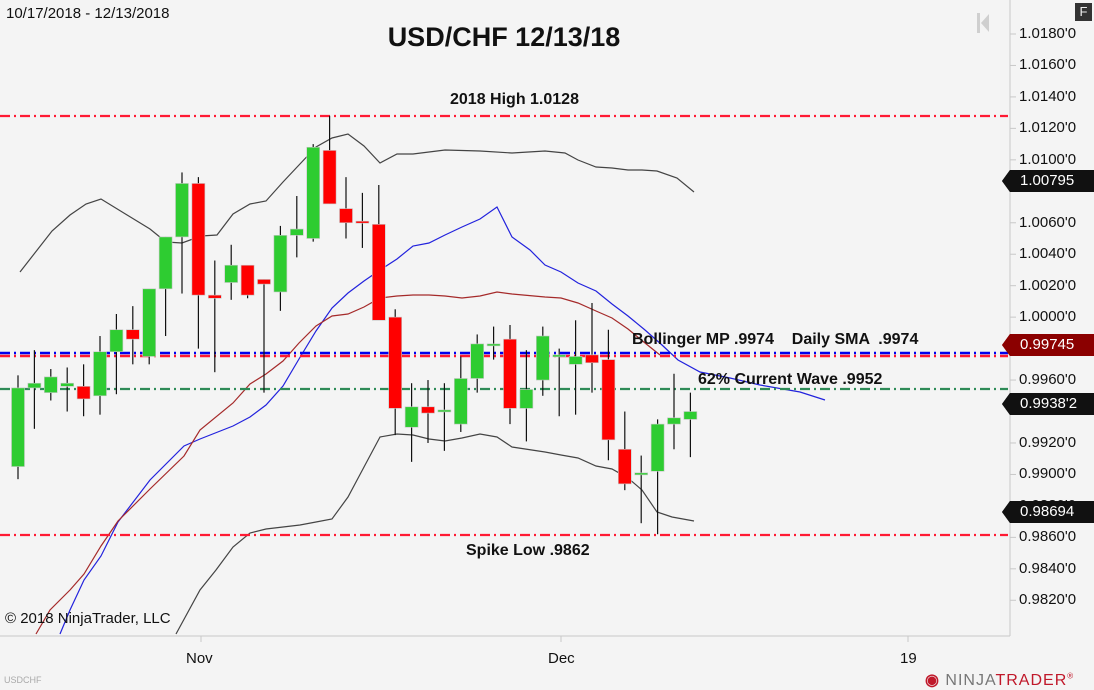 Image resolution: width=1094 pixels, height=690 pixels. I want to click on y-tick-label: 1.0120'0, so click(1048, 128).